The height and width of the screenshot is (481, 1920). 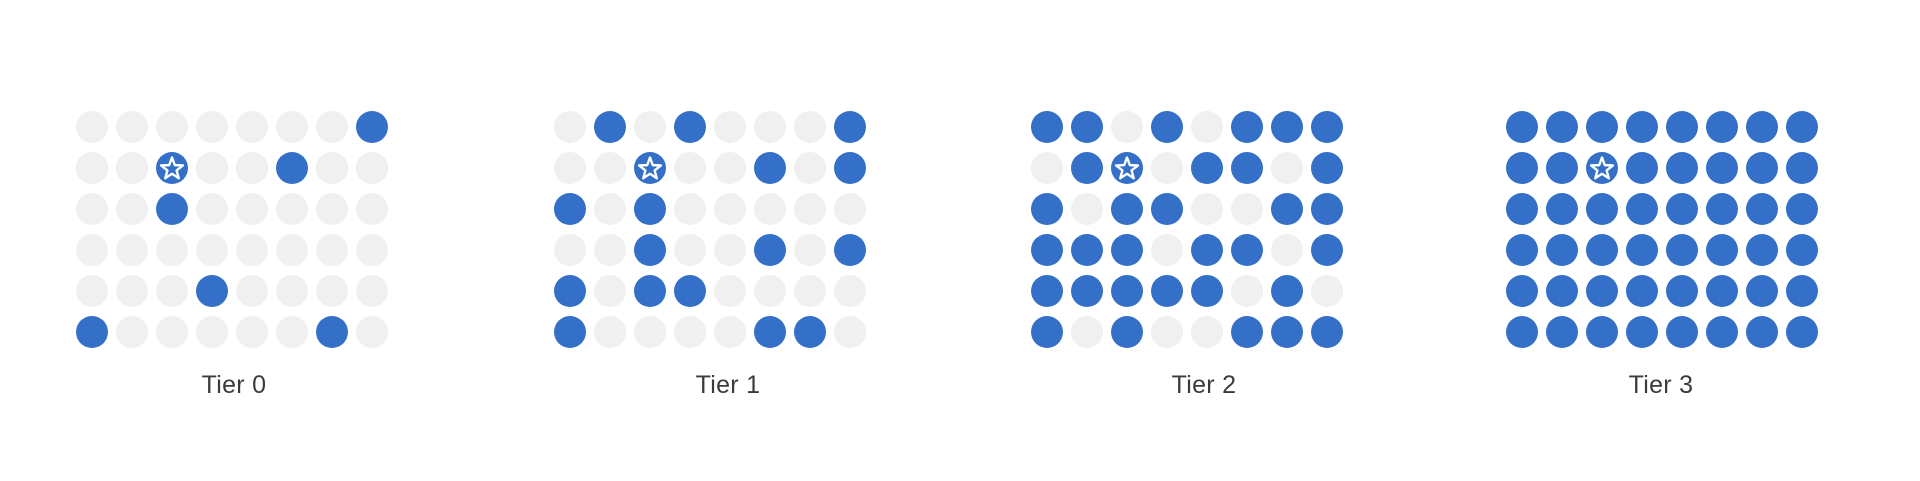 What do you see at coordinates (1661, 385) in the screenshot?
I see `tier-label: Tier 3` at bounding box center [1661, 385].